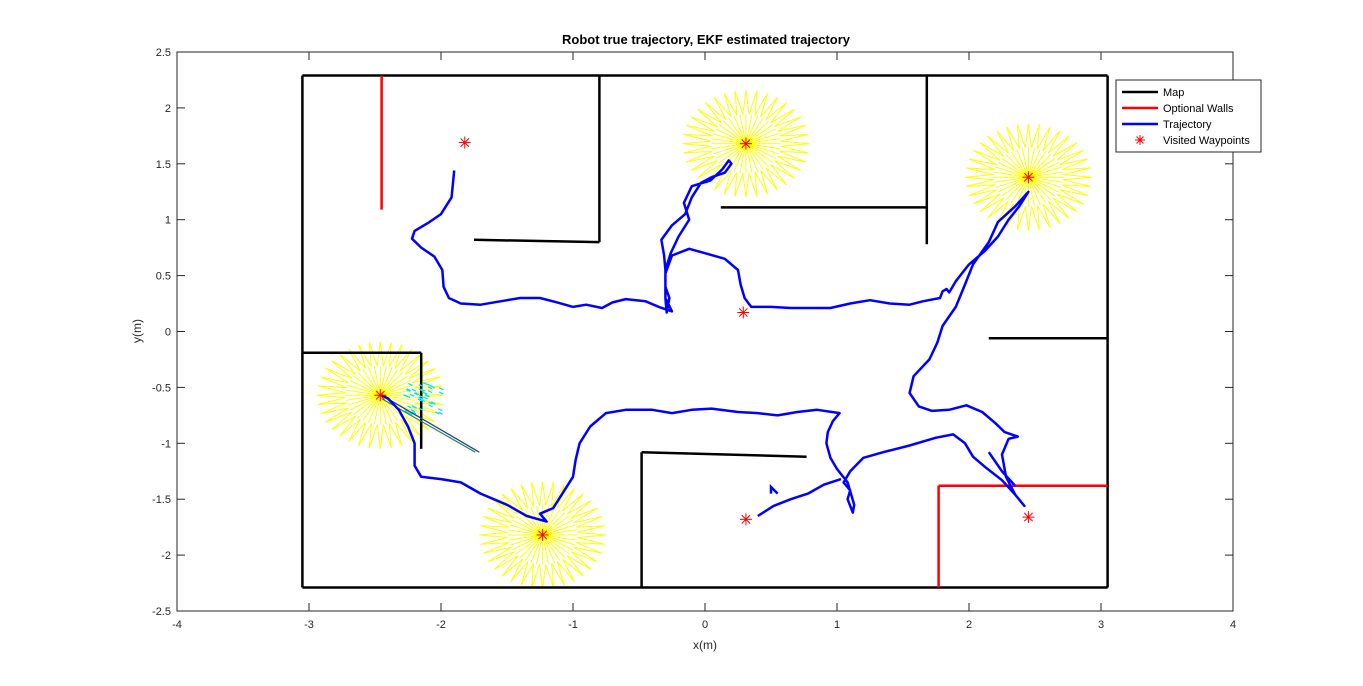 This screenshot has height=686, width=1363. I want to click on legend-label: Map, so click(1173, 93).